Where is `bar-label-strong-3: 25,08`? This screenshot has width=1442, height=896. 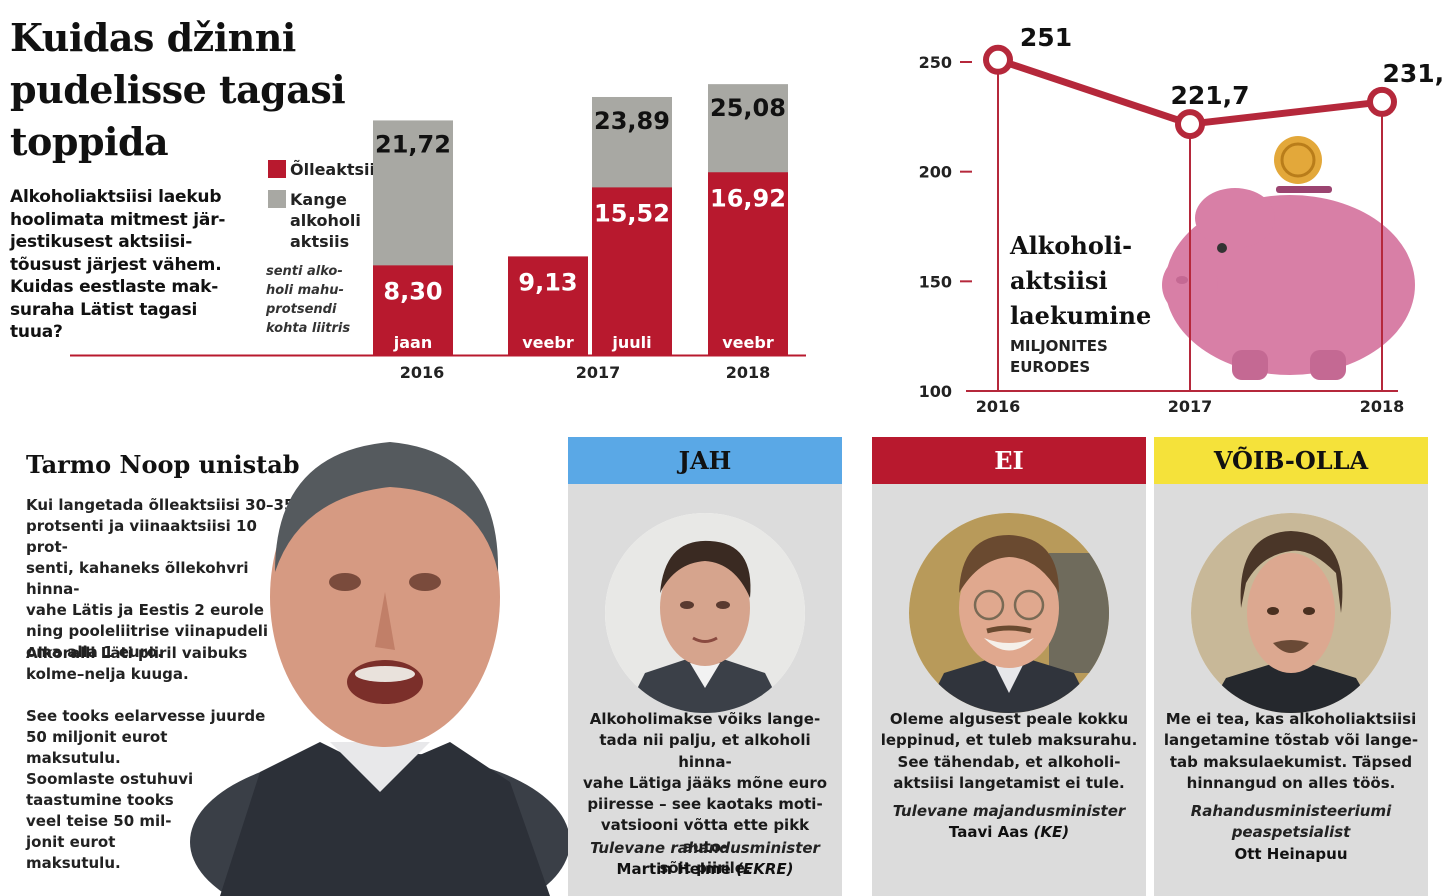 bar-label-strong-3: 25,08 is located at coordinates (748, 108).